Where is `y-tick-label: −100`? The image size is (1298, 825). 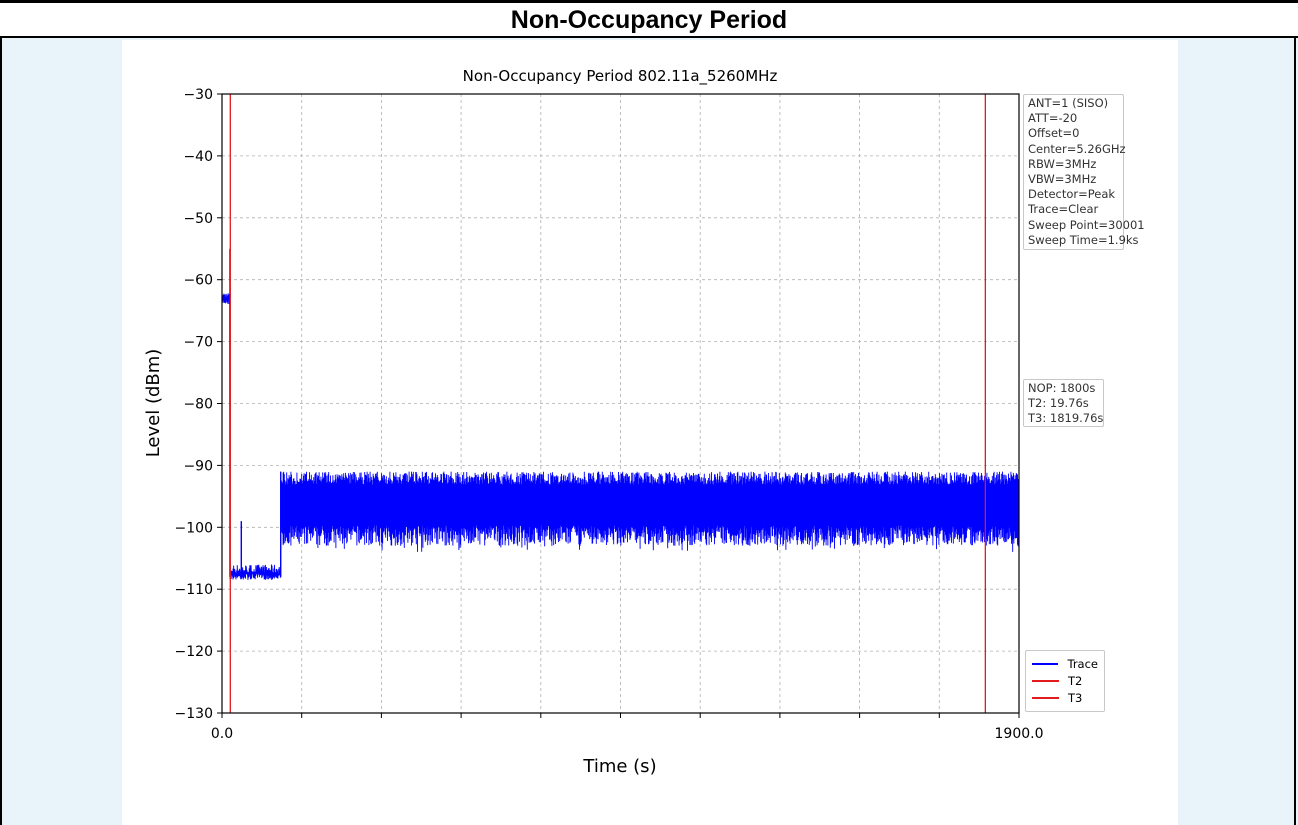
y-tick-label: −100 is located at coordinates (194, 528).